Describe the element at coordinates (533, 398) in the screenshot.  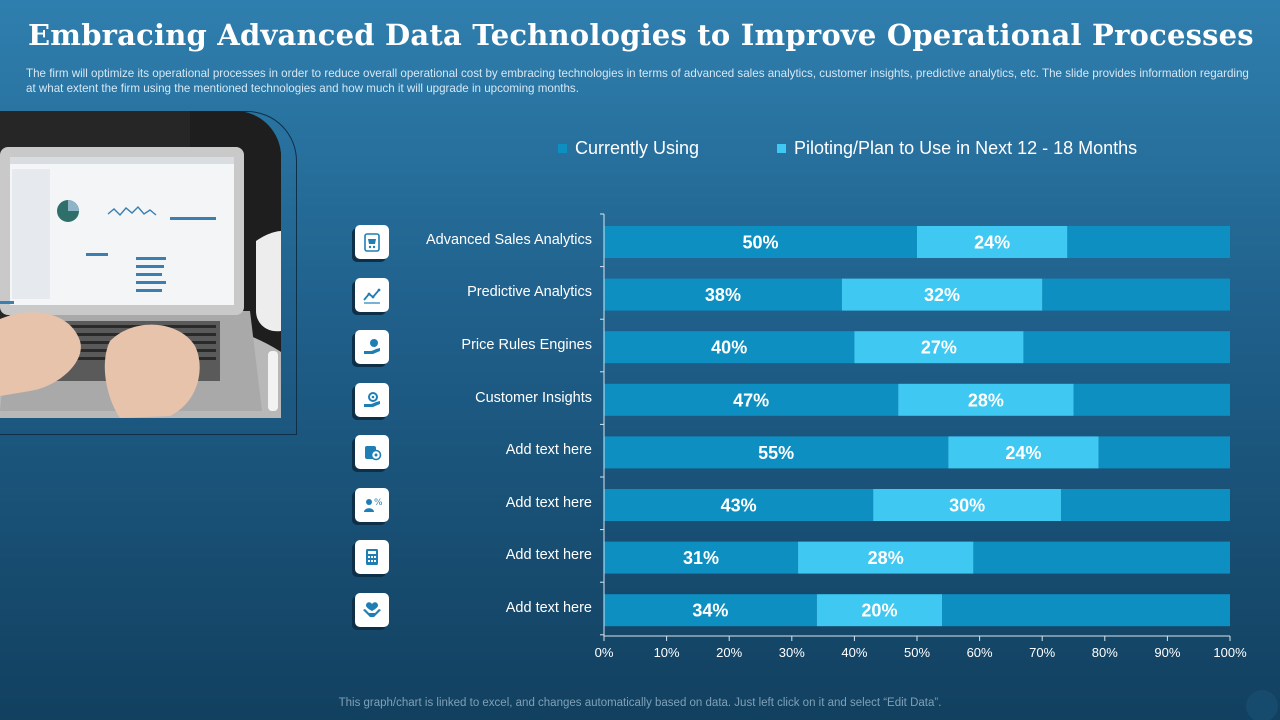
I see `category-label: Customer Insights` at that location.